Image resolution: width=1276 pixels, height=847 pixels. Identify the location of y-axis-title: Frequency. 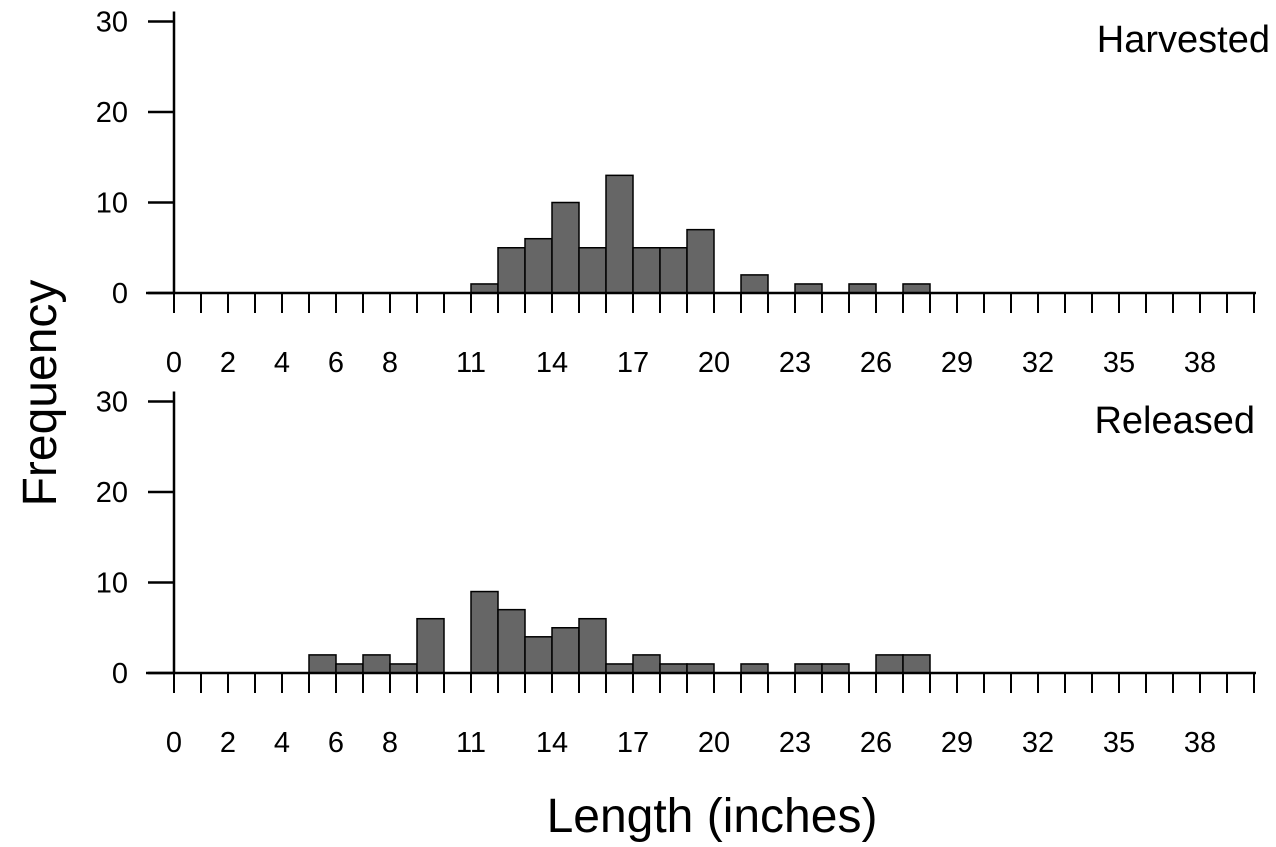
(40, 393).